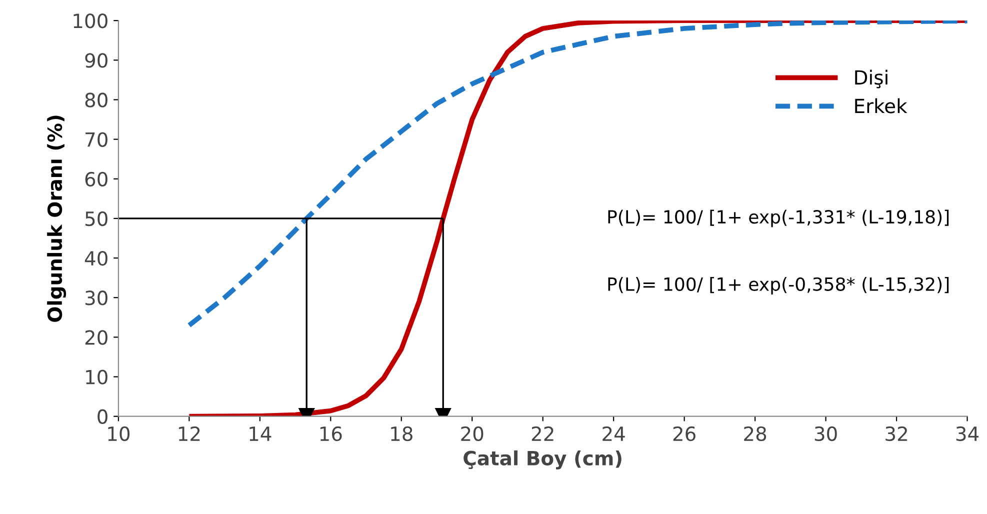 The height and width of the screenshot is (514, 987). I want to click on x-tick-label: 12, so click(189, 433).